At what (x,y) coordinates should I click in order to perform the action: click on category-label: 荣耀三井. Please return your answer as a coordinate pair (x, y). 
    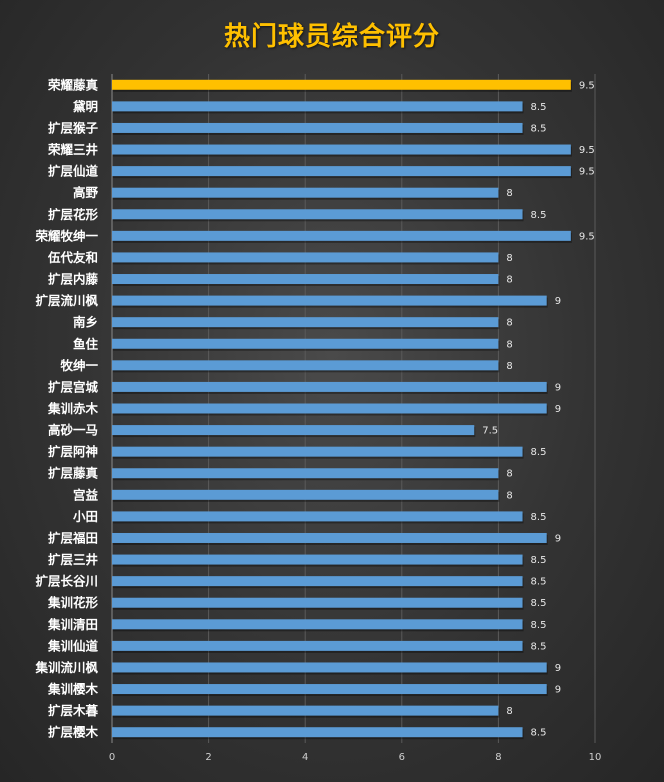
    Looking at the image, I should click on (73, 149).